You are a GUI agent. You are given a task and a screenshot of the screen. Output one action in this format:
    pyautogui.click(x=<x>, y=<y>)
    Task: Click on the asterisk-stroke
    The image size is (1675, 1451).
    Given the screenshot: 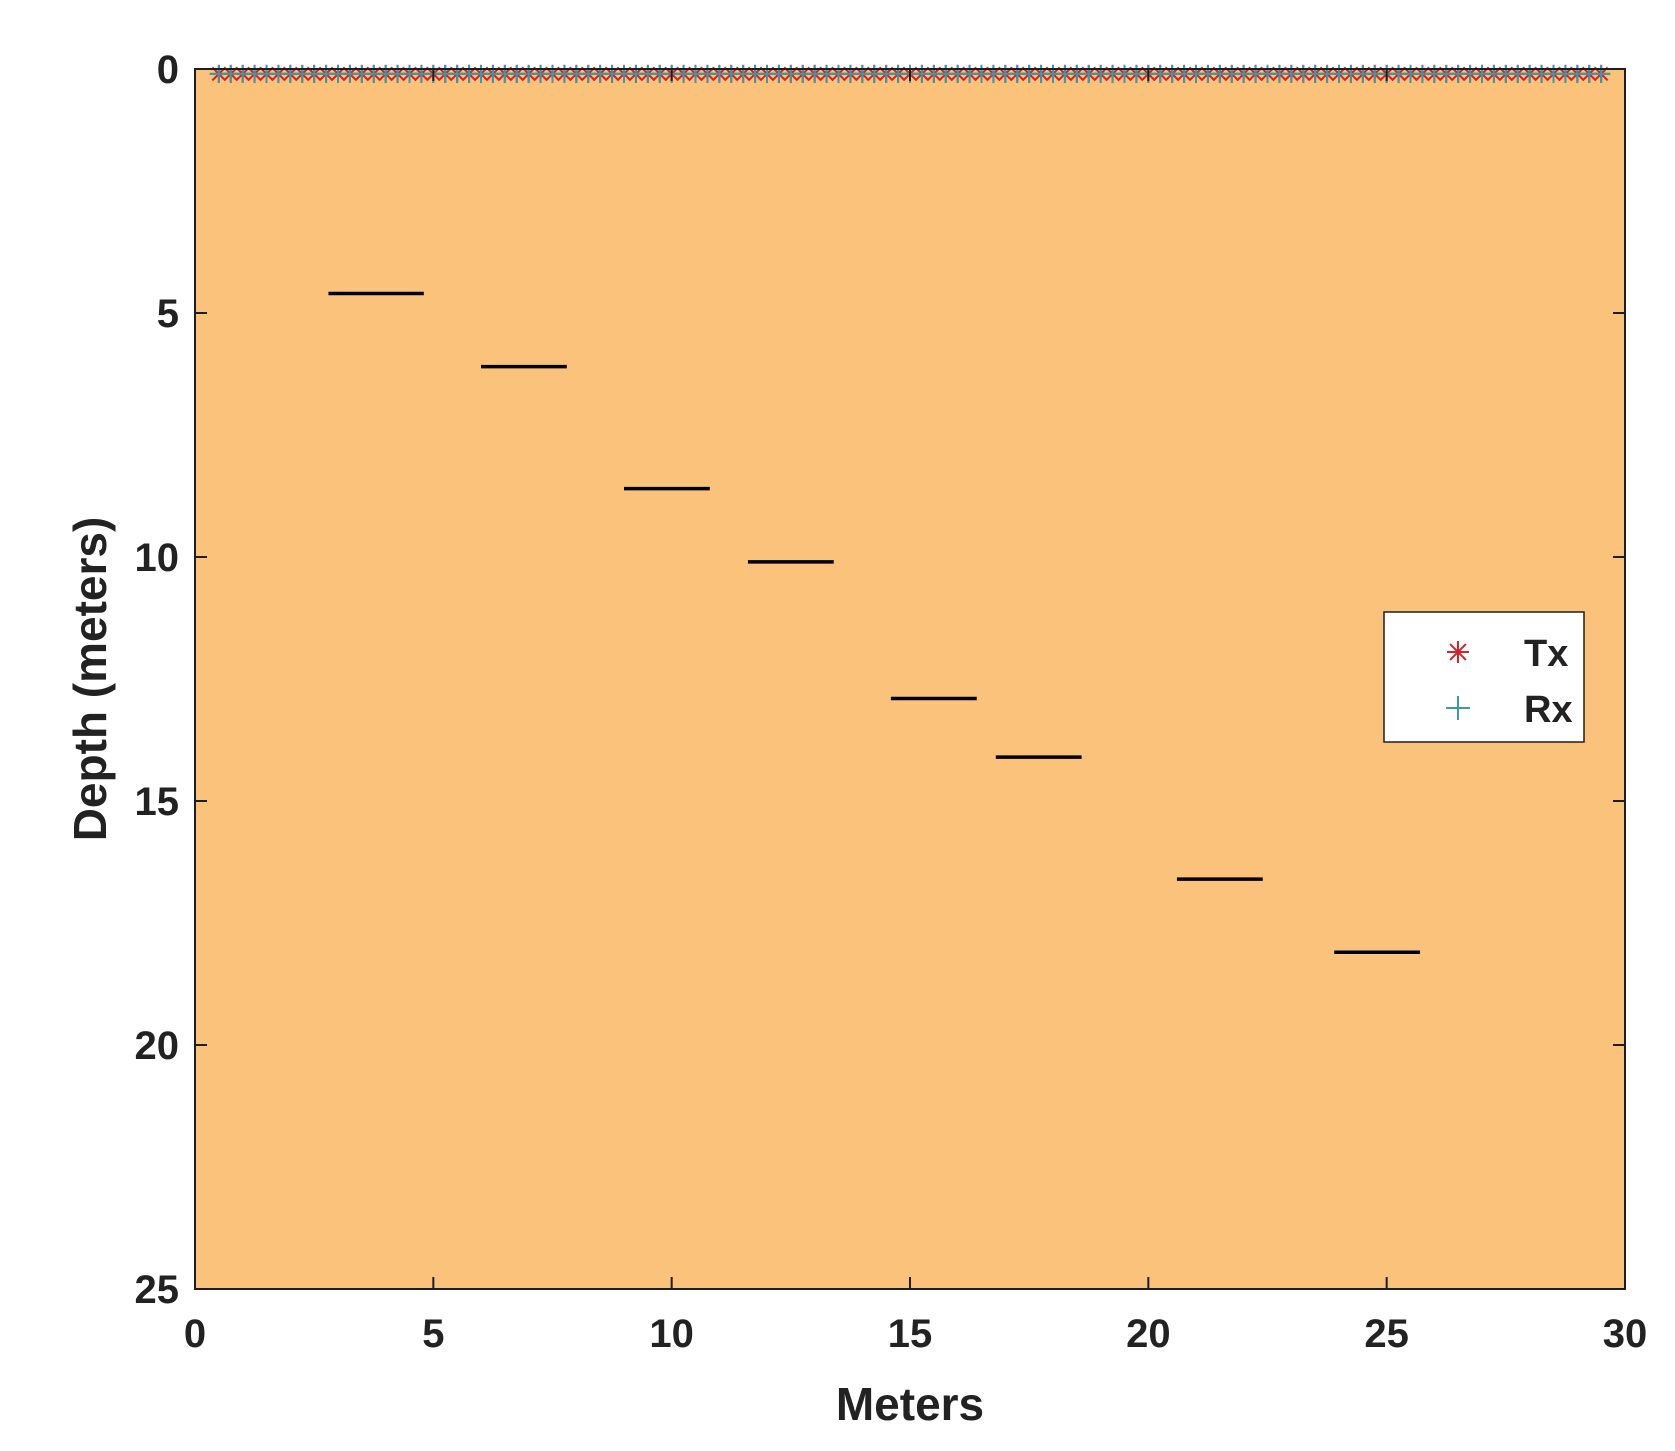 What is the action you would take?
    pyautogui.click(x=1458, y=652)
    